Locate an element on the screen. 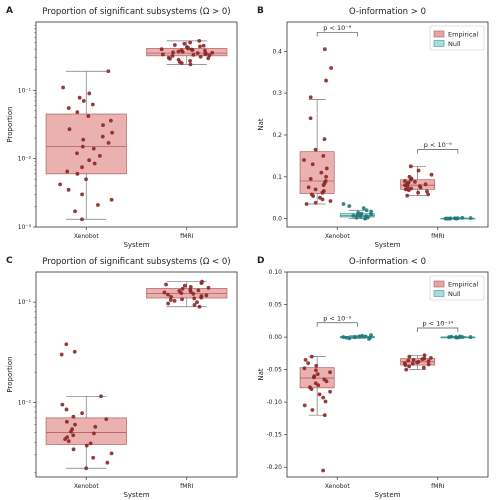 The image size is (497, 500). panel-letter: D is located at coordinates (260, 261).